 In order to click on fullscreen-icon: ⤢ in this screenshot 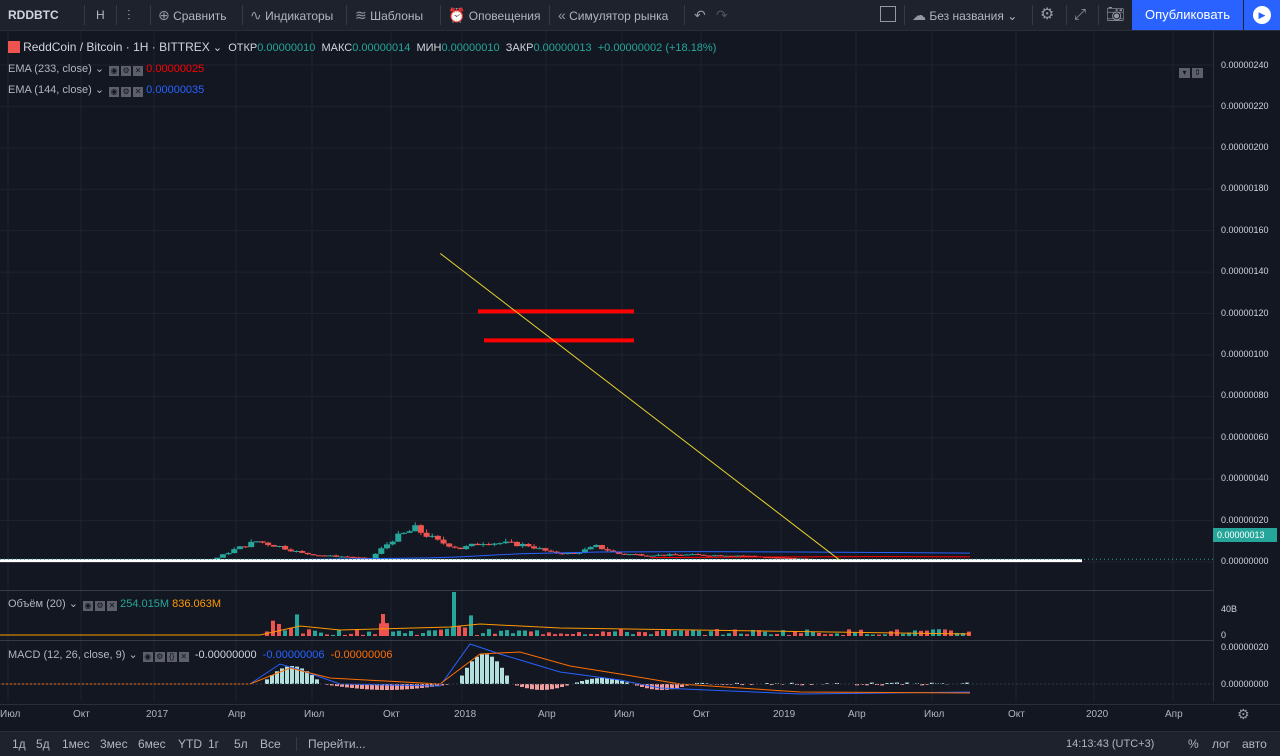, I will do `click(1080, 15)`.